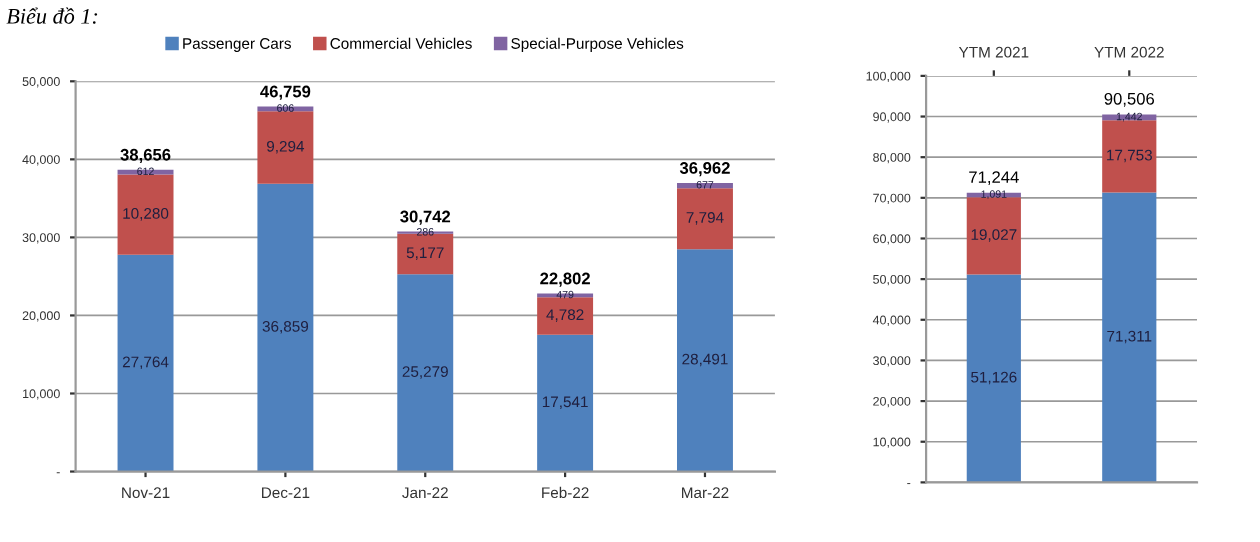 This screenshot has height=542, width=1260. Describe the element at coordinates (704, 169) in the screenshot. I see `total-label: 36,962` at that location.